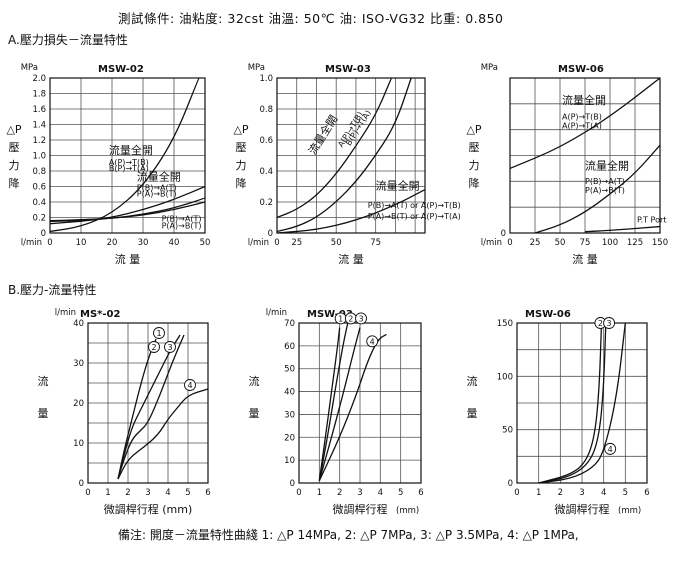 The height and width of the screenshot is (563, 680). I want to click on chart-title: MSW-06, so click(581, 69).